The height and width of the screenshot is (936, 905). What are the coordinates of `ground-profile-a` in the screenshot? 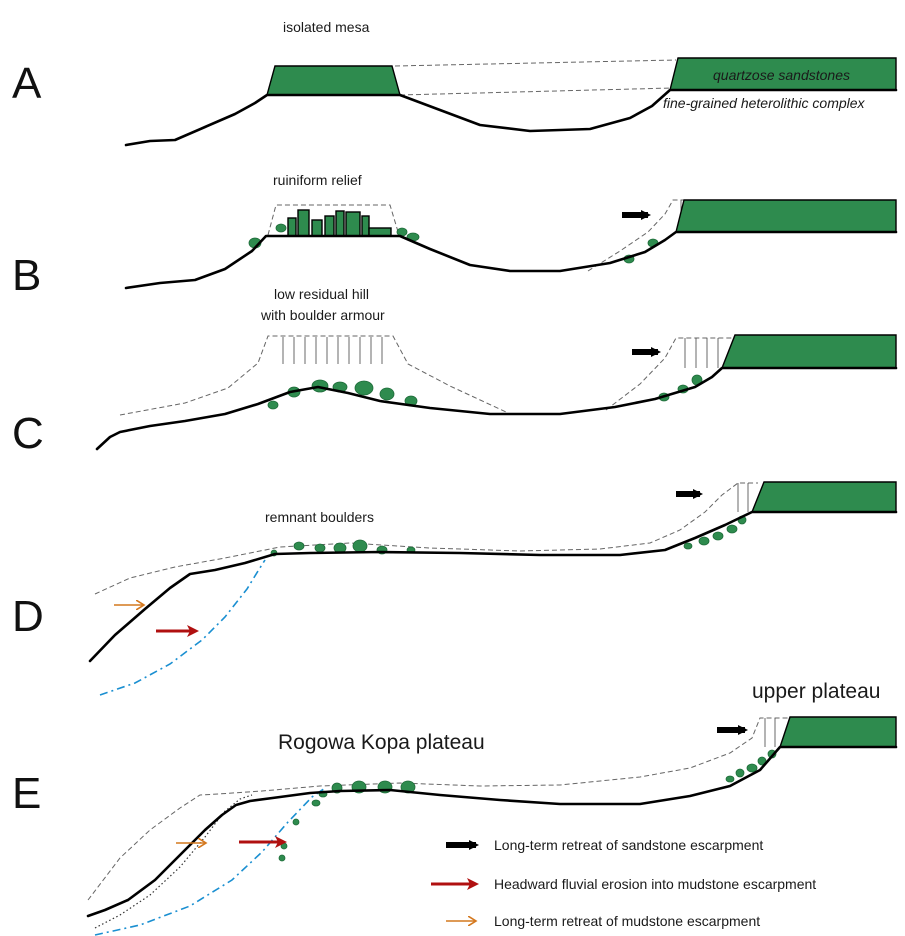 It's located at (511, 117).